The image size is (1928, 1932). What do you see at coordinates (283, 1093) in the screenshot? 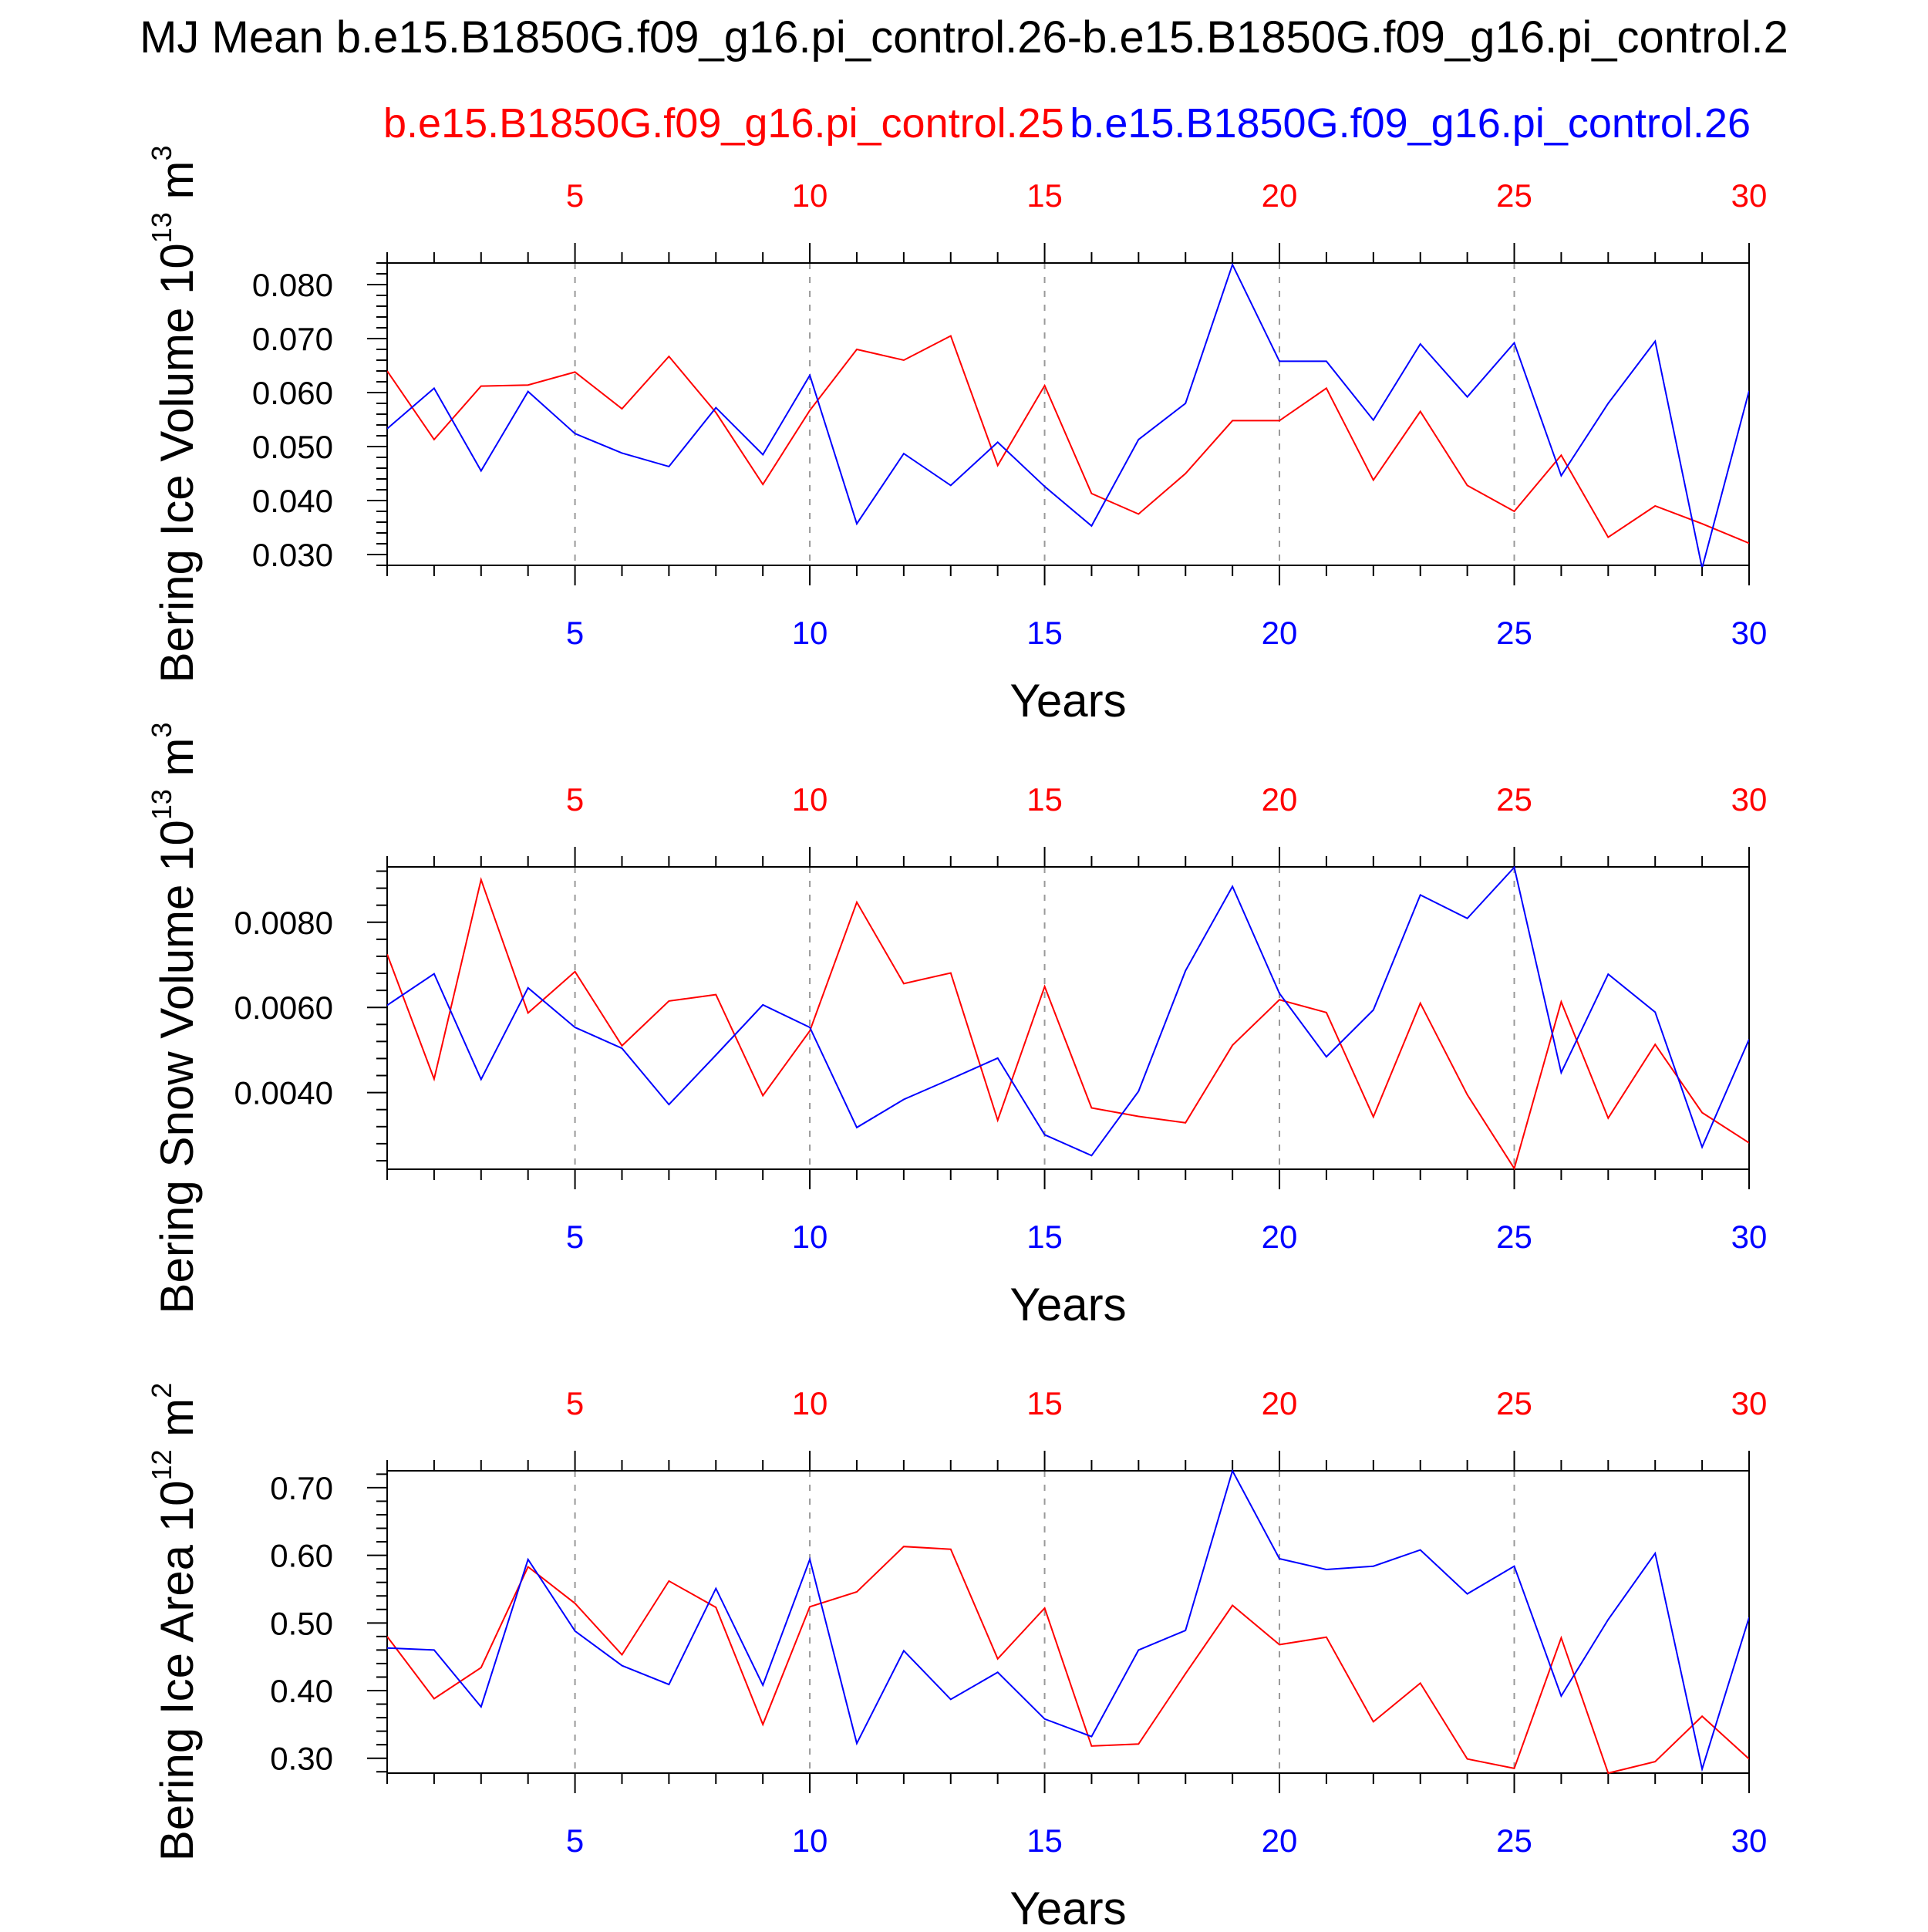
I see `y-tick-label: 0.0040` at bounding box center [283, 1093].